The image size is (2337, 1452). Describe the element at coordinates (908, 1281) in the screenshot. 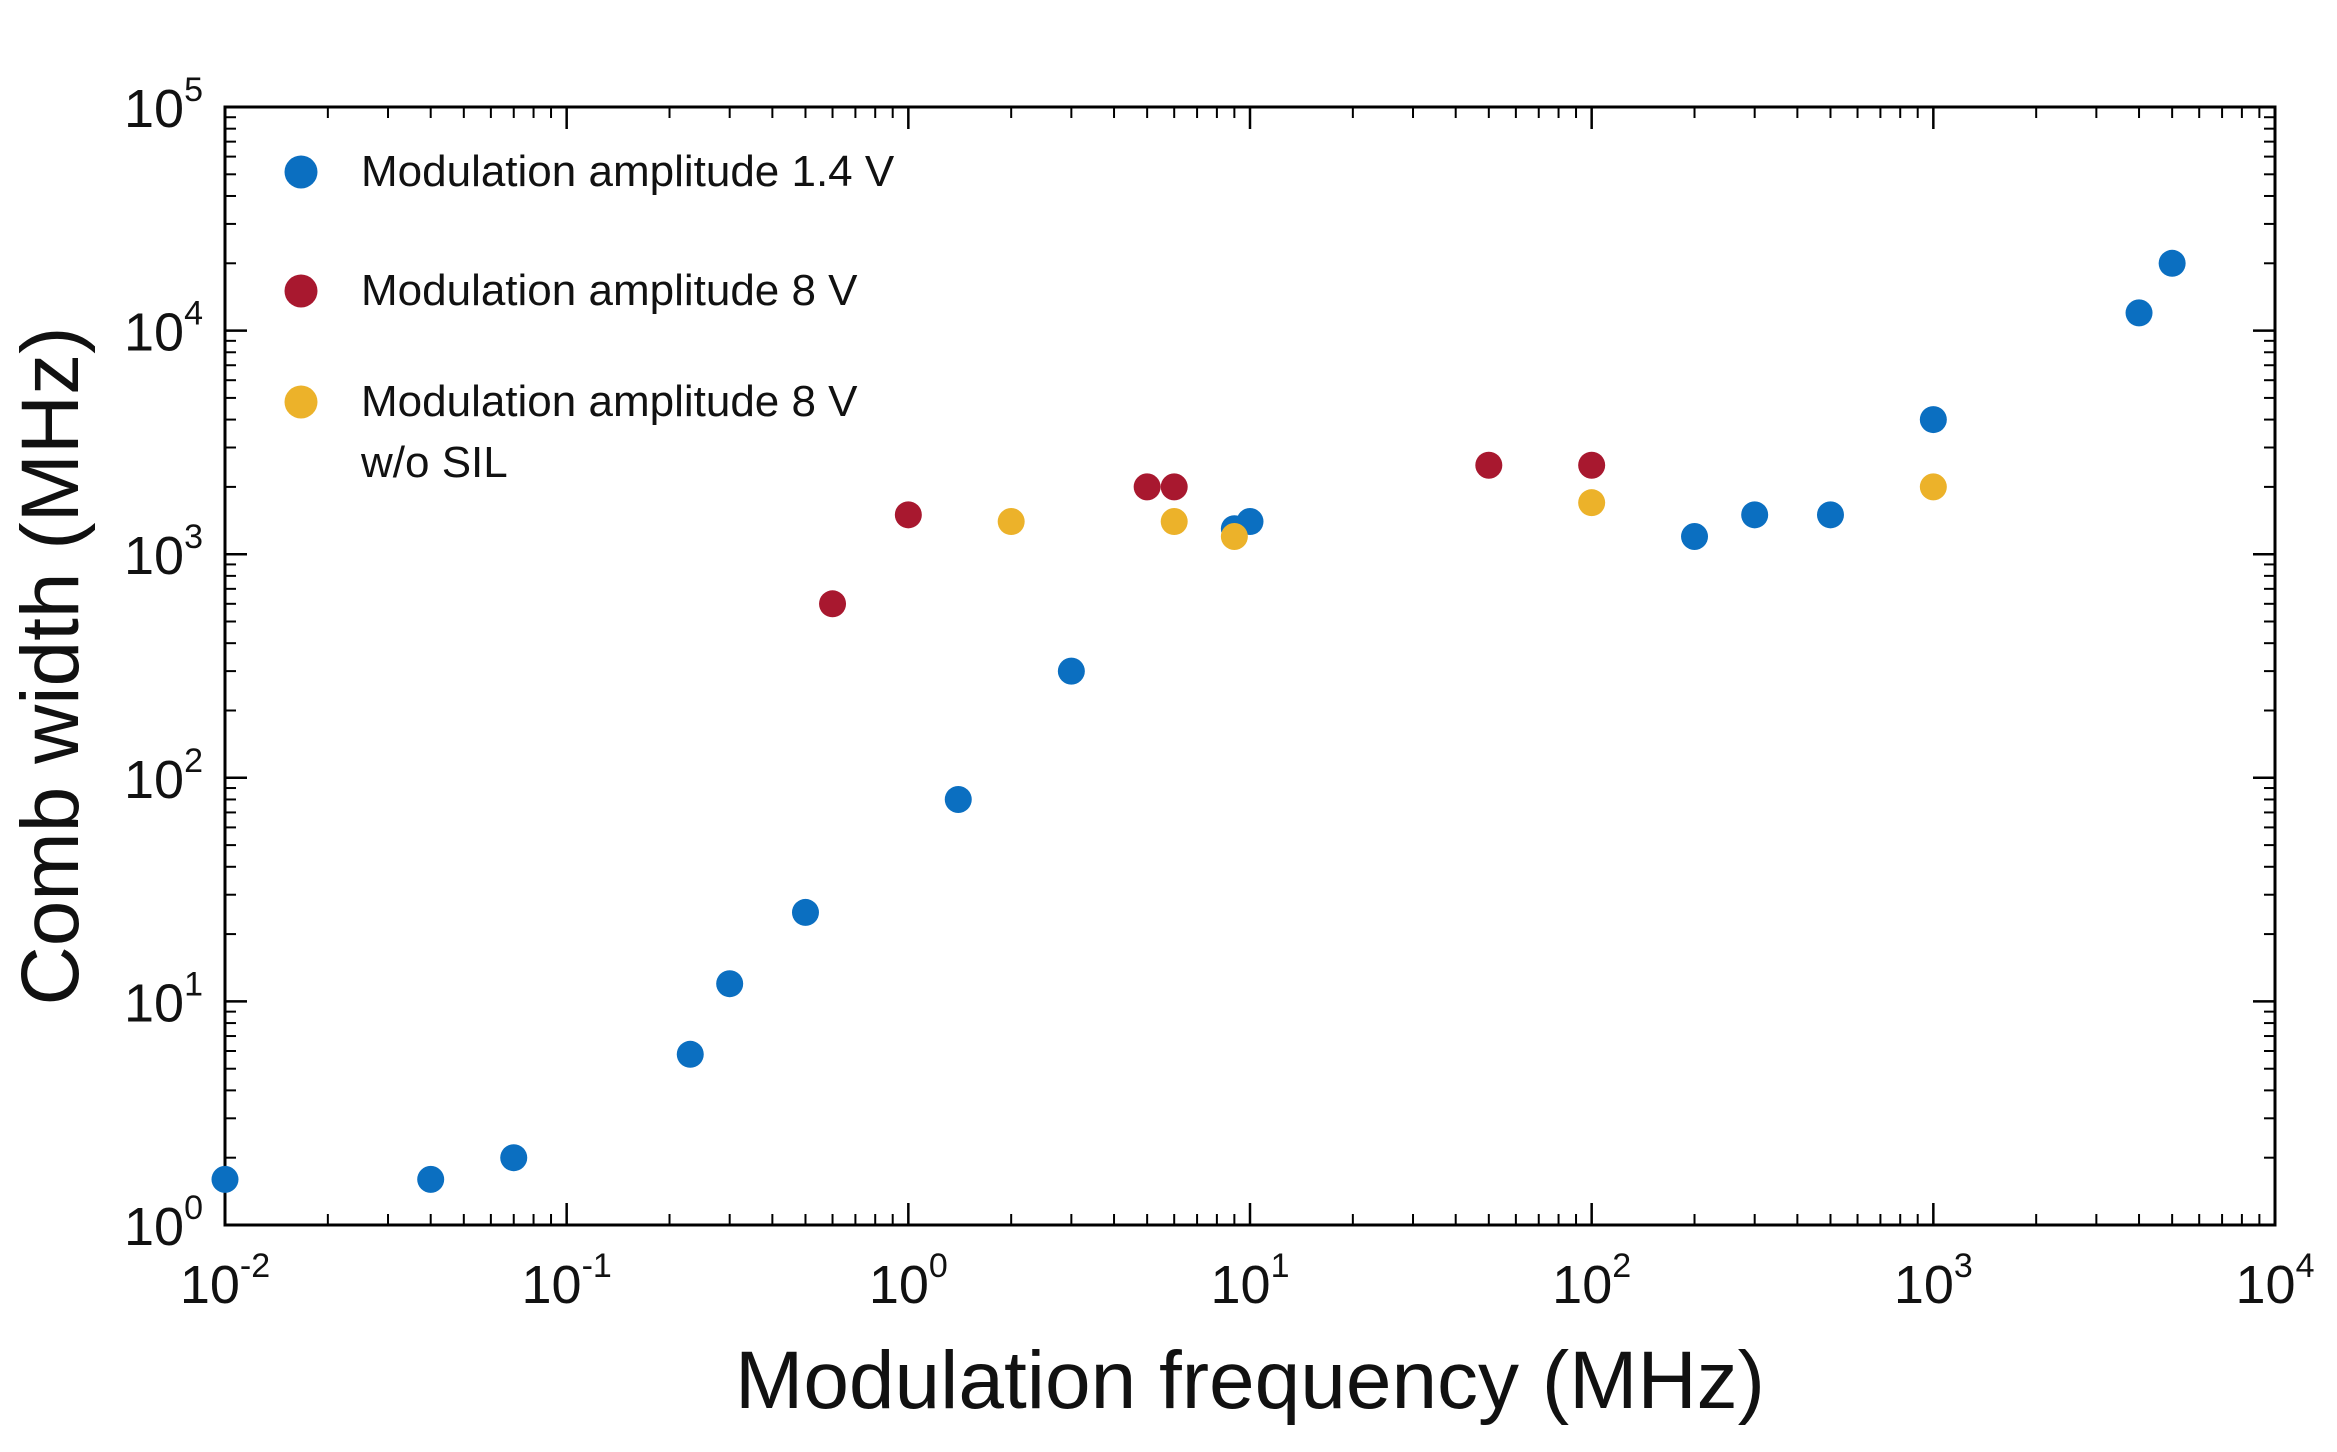

I see `x-tick-label: 10⁰` at that location.